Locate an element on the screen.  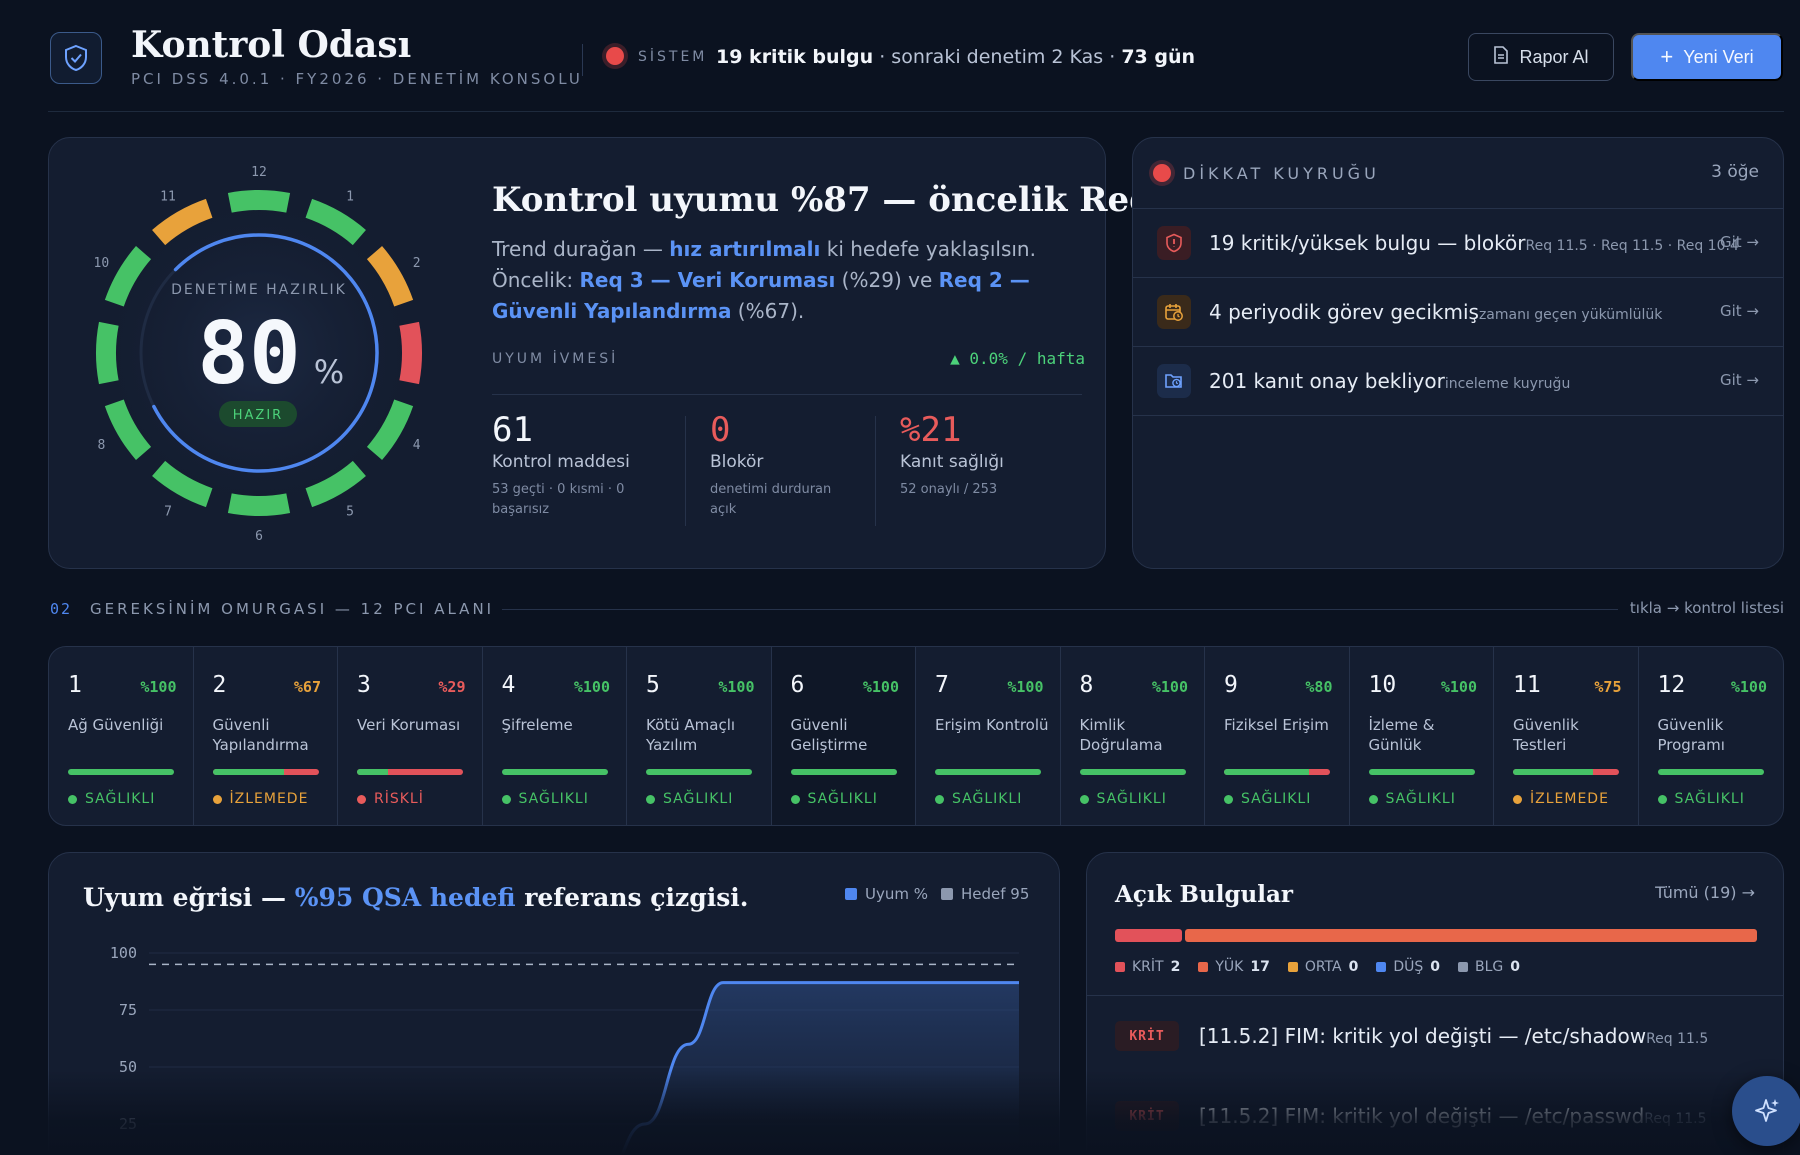
requirement-card-12: 12 %100 Güvenlik Programı SAĞLIKLI is located at coordinates (1711, 736).